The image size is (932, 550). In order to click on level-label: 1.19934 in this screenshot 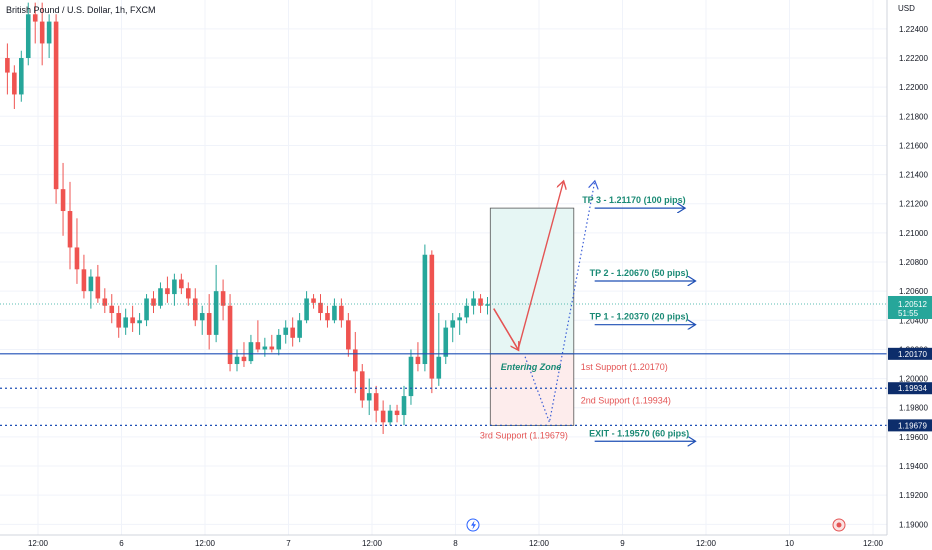, I will do `click(912, 388)`.